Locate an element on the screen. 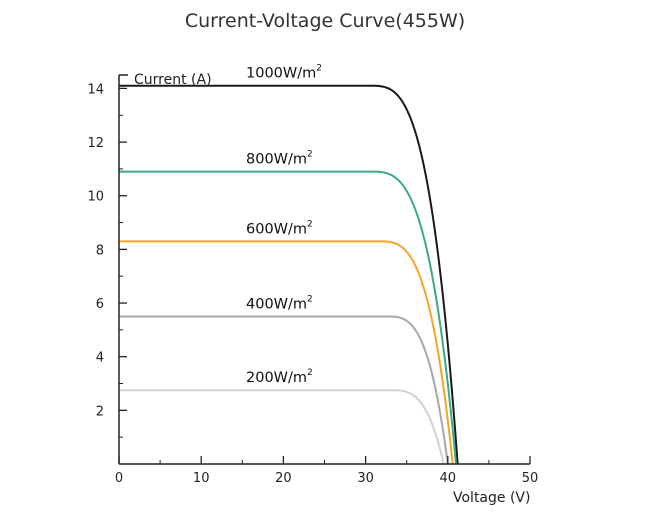 The width and height of the screenshot is (650, 525). x-tick-label: 50 is located at coordinates (530, 478).